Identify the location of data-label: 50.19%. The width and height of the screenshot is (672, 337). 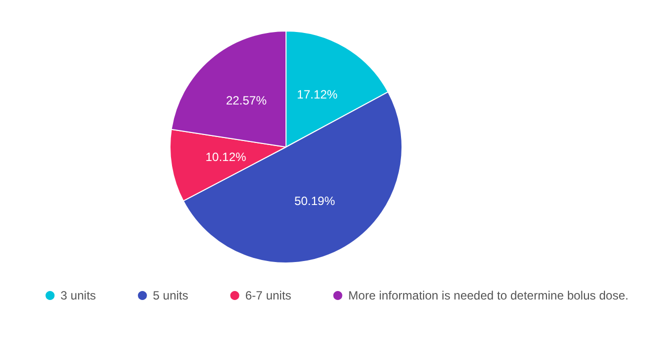
(315, 201).